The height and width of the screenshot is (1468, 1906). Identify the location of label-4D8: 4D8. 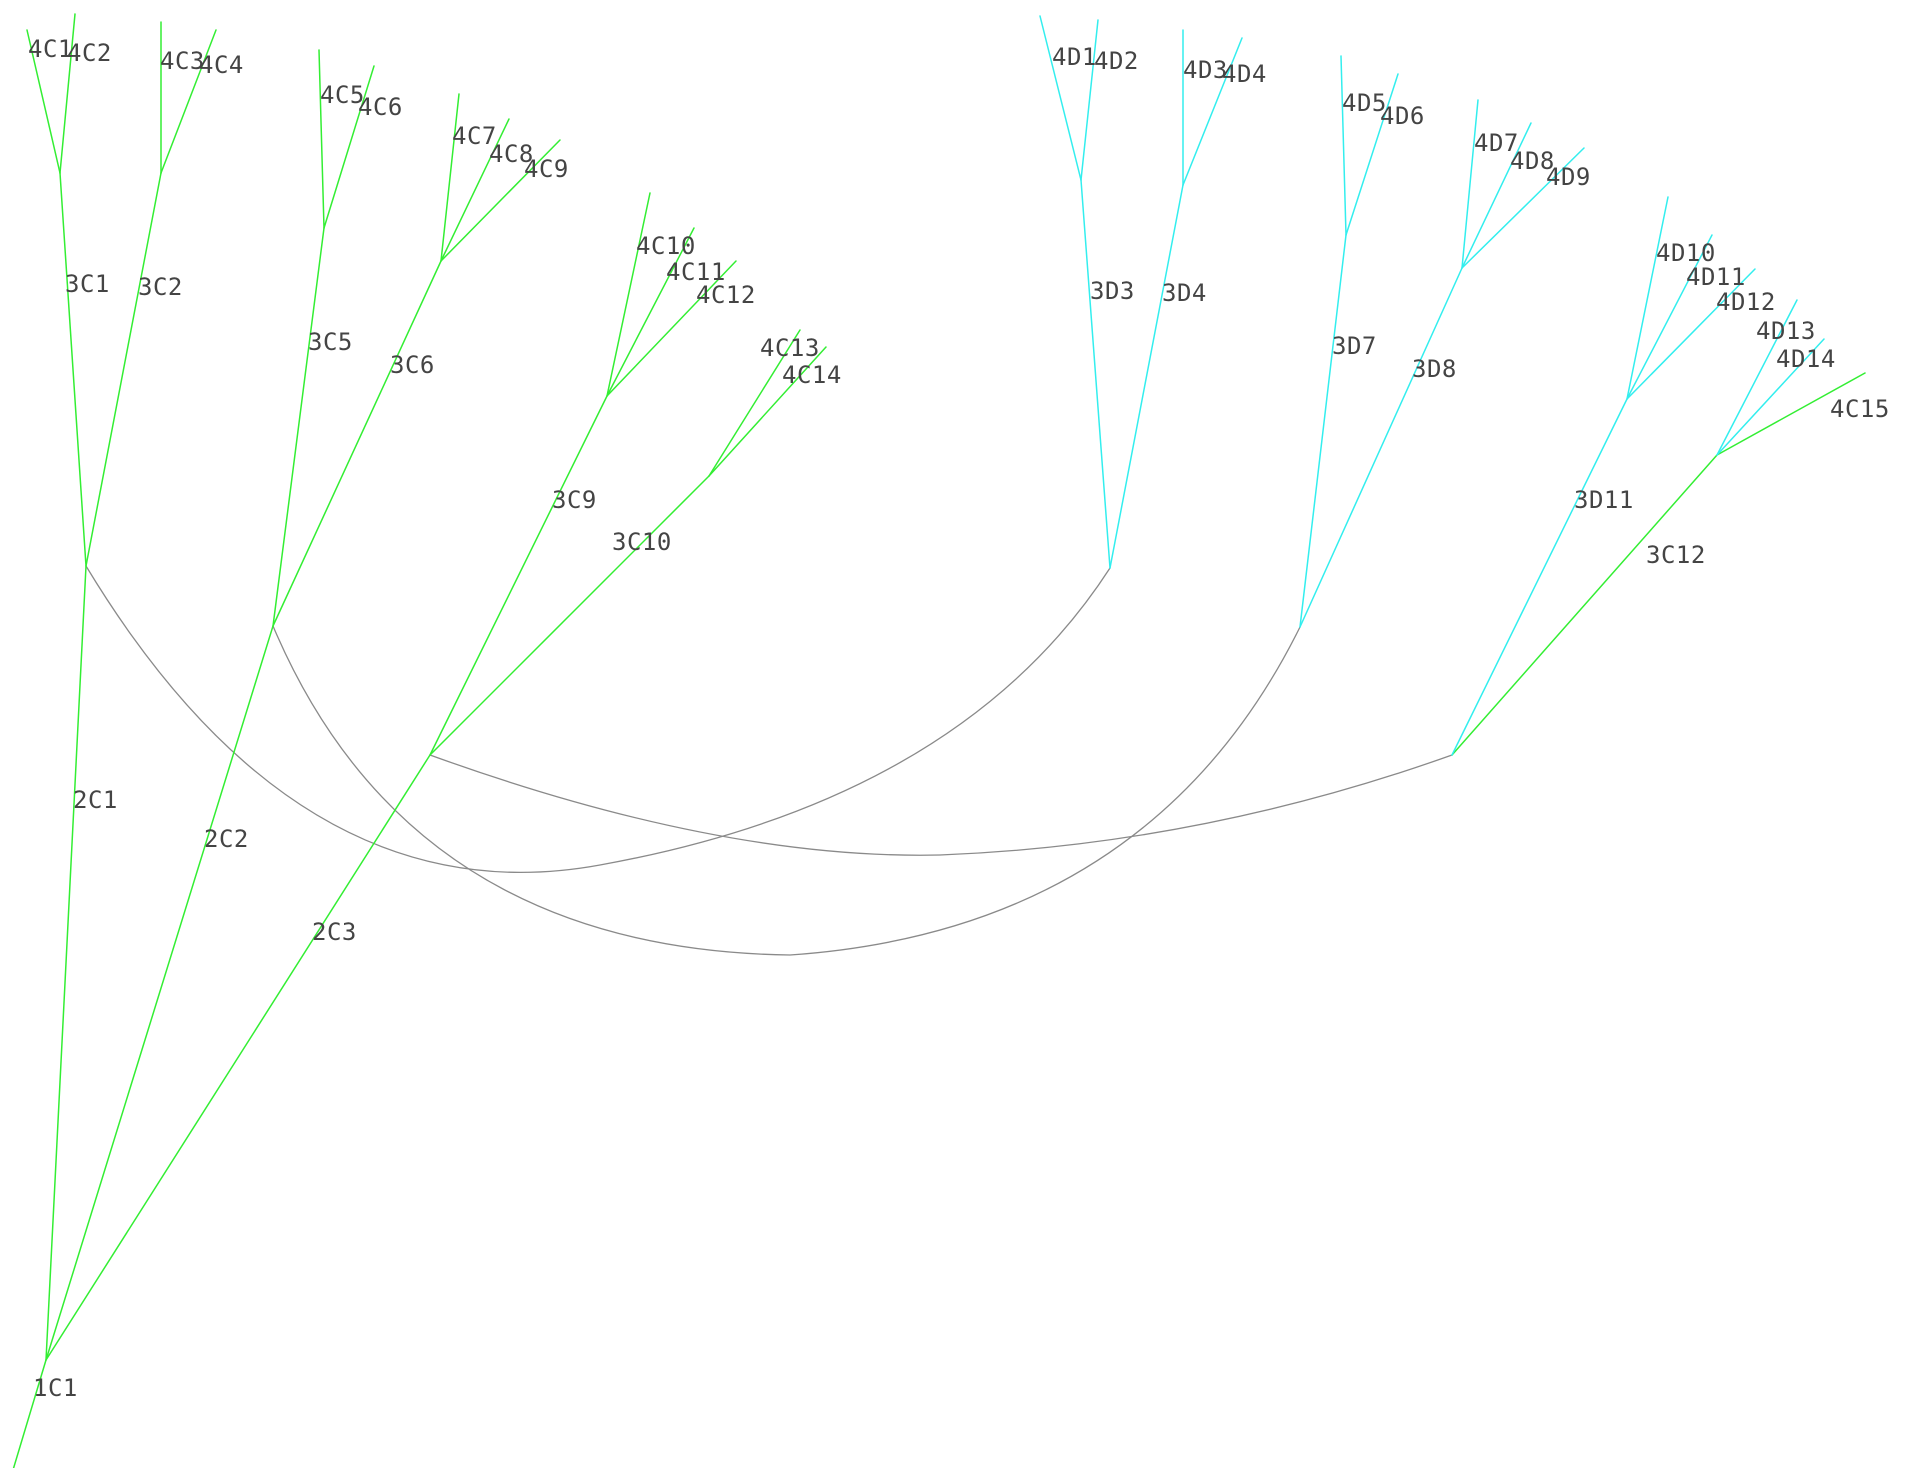
(1532, 161).